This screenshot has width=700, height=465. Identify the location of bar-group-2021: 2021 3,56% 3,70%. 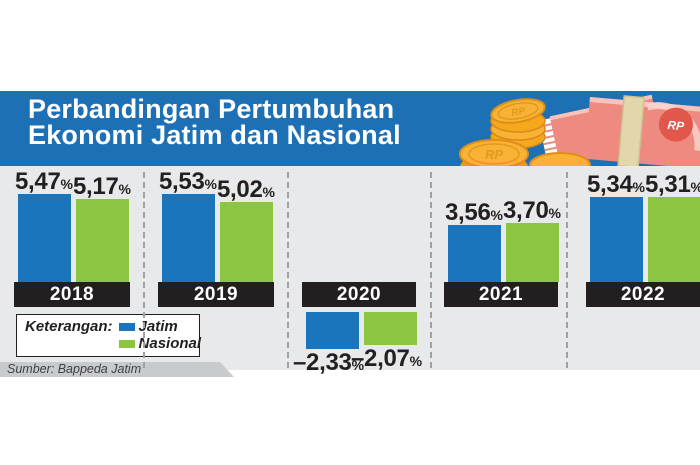
(502, 268).